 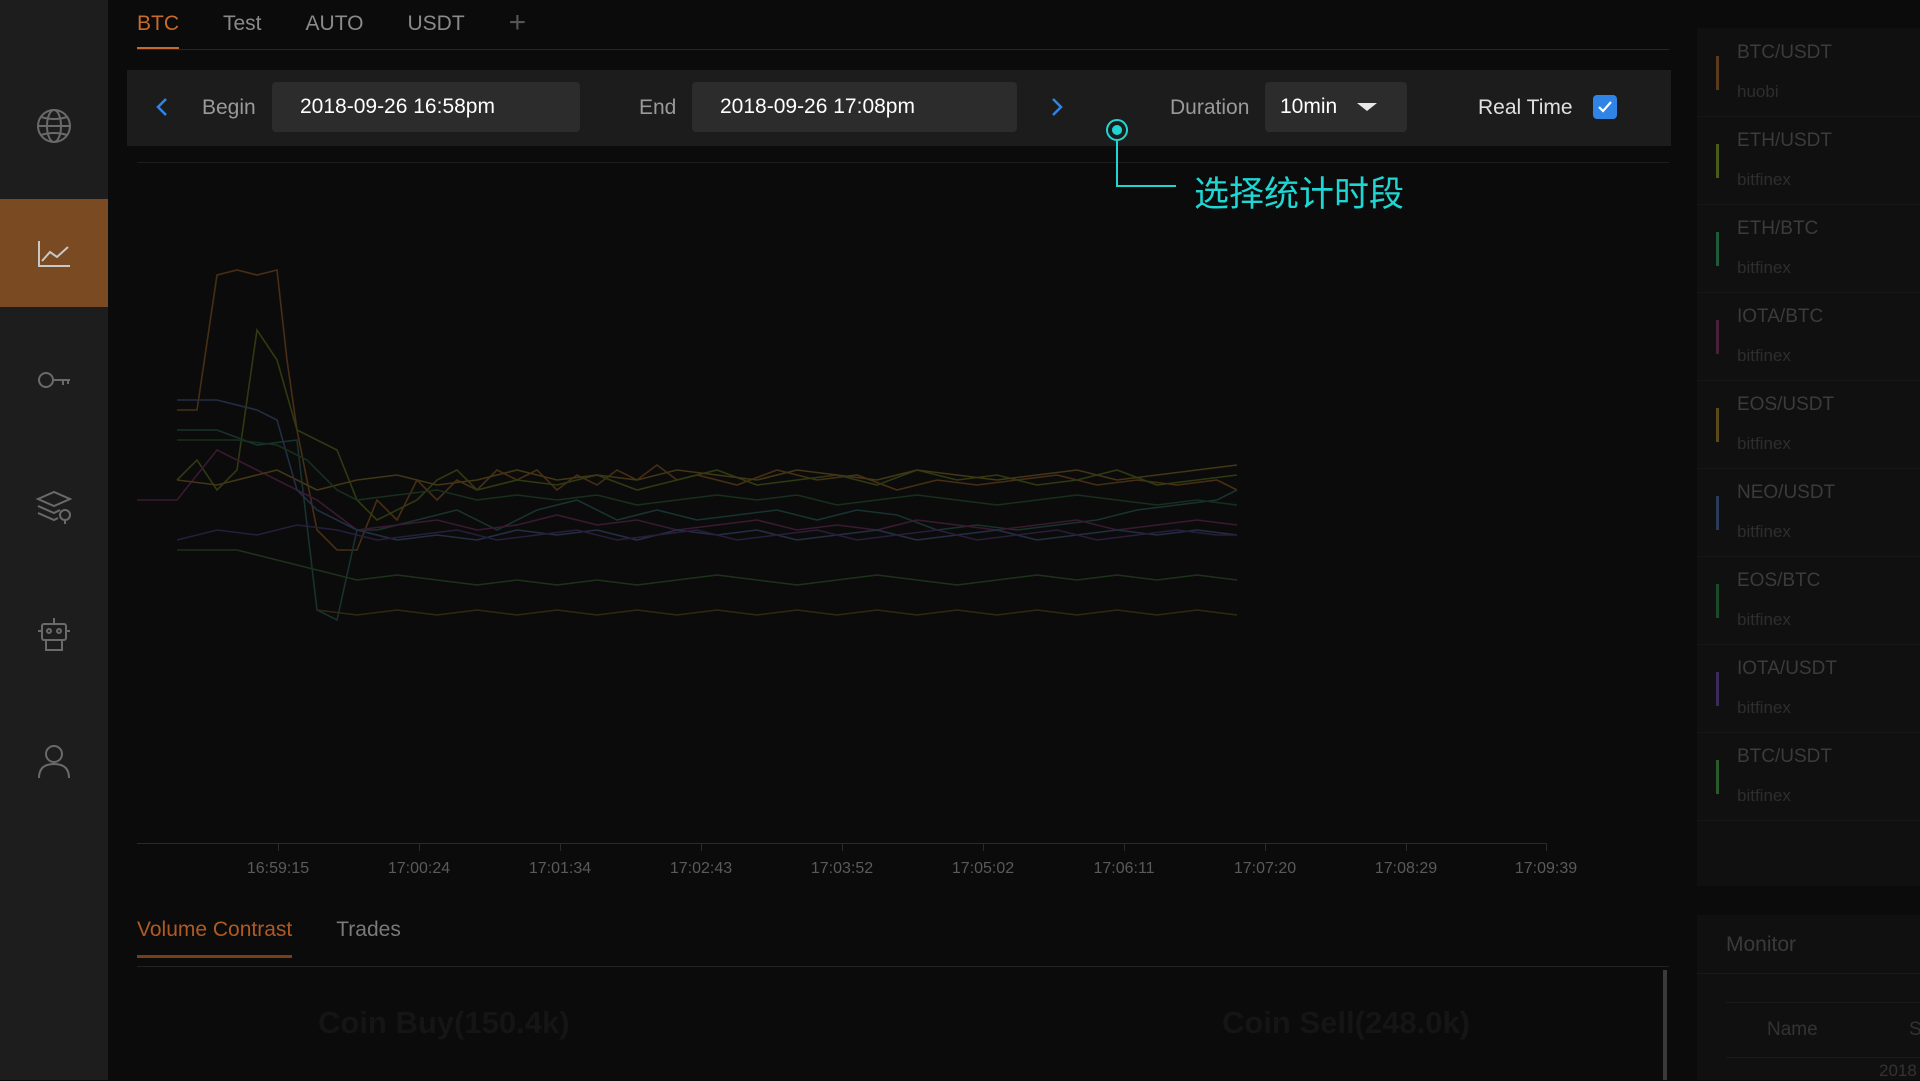 I want to click on list-item: BTC/USDT huobi, so click(x=1808, y=72).